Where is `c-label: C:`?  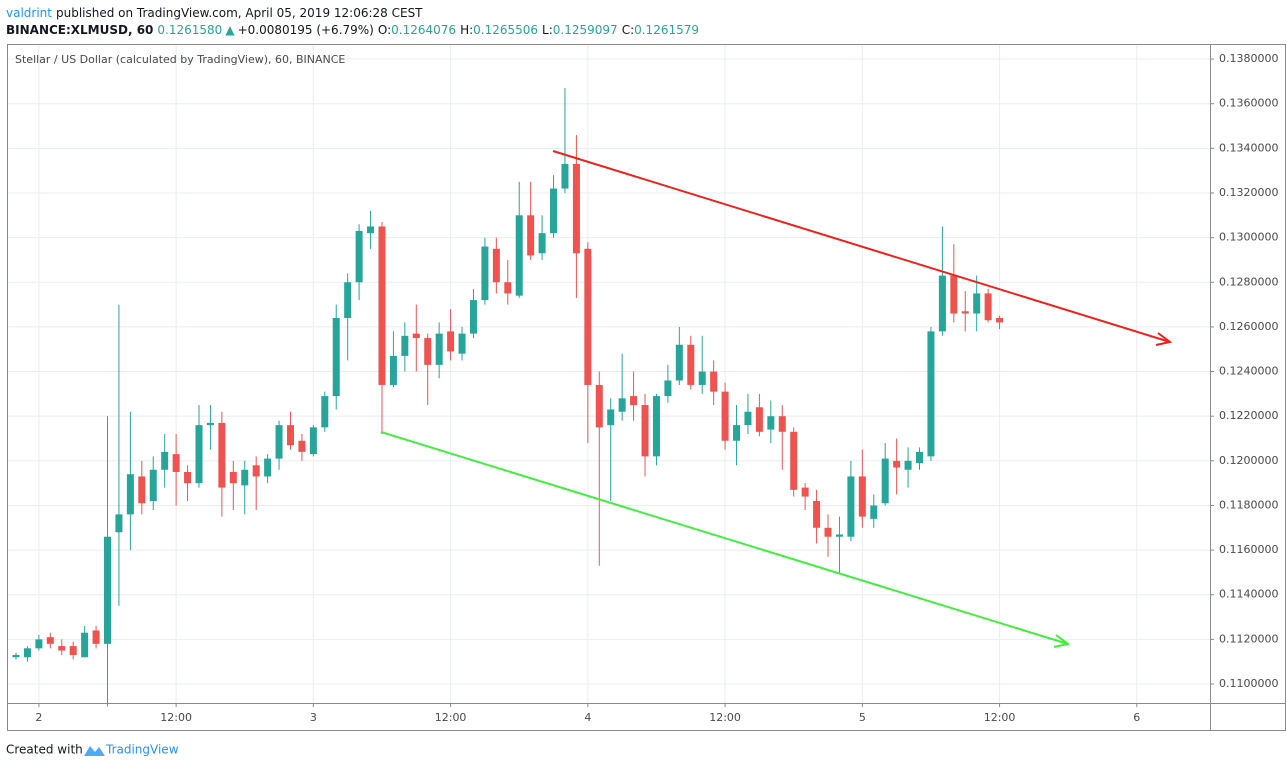 c-label: C: is located at coordinates (628, 30).